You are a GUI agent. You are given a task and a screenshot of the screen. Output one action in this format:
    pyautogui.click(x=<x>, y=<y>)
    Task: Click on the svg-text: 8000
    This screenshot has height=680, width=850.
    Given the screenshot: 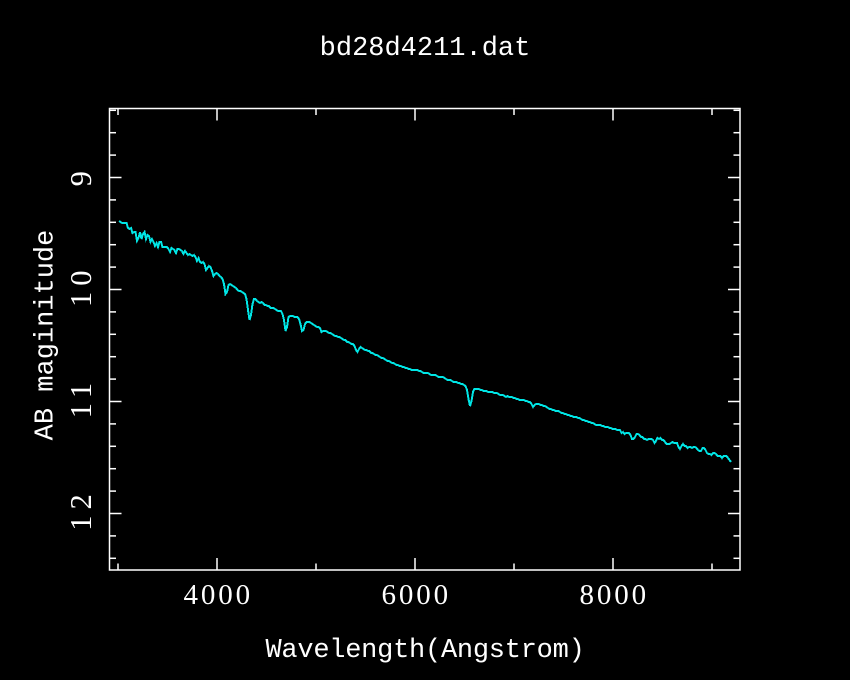 What is the action you would take?
    pyautogui.click(x=614, y=595)
    